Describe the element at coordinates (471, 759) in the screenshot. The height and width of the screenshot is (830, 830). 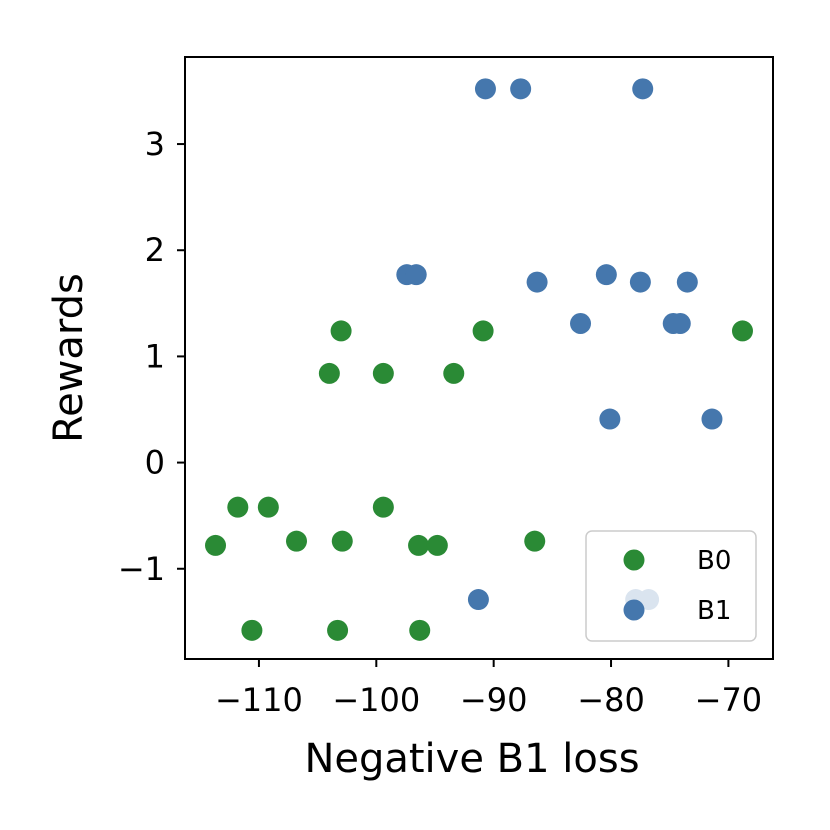
I see `x-axis-title: Negative B1 loss` at that location.